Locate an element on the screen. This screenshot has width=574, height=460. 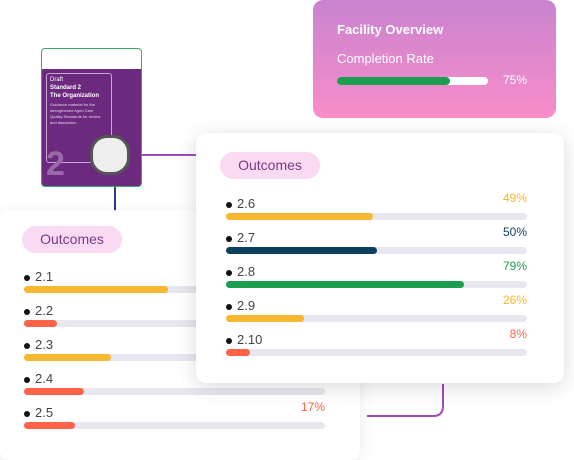
card-title: Facility Overview is located at coordinates (390, 29).